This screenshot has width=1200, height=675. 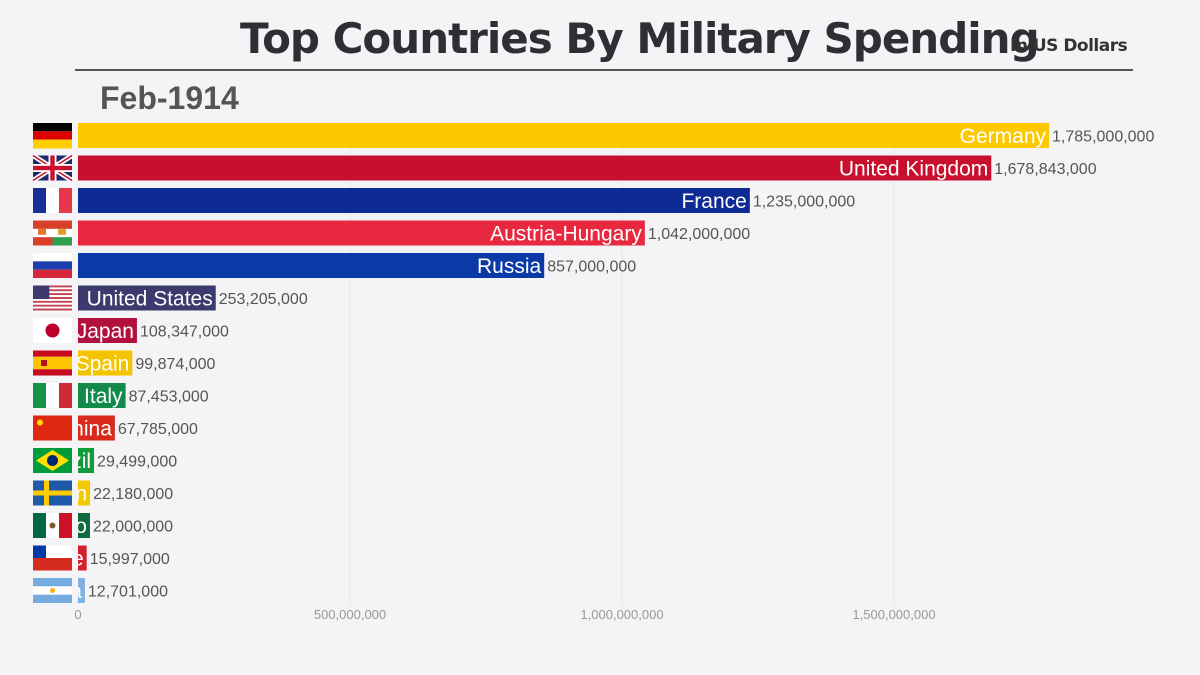 I want to click on x-tick-label: 0, so click(x=77, y=614).